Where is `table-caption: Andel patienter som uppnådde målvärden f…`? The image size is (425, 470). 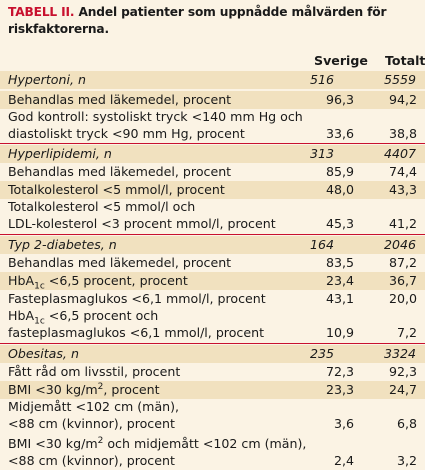 table-caption: Andel patienter som uppnådde målvärden f… is located at coordinates (197, 20).